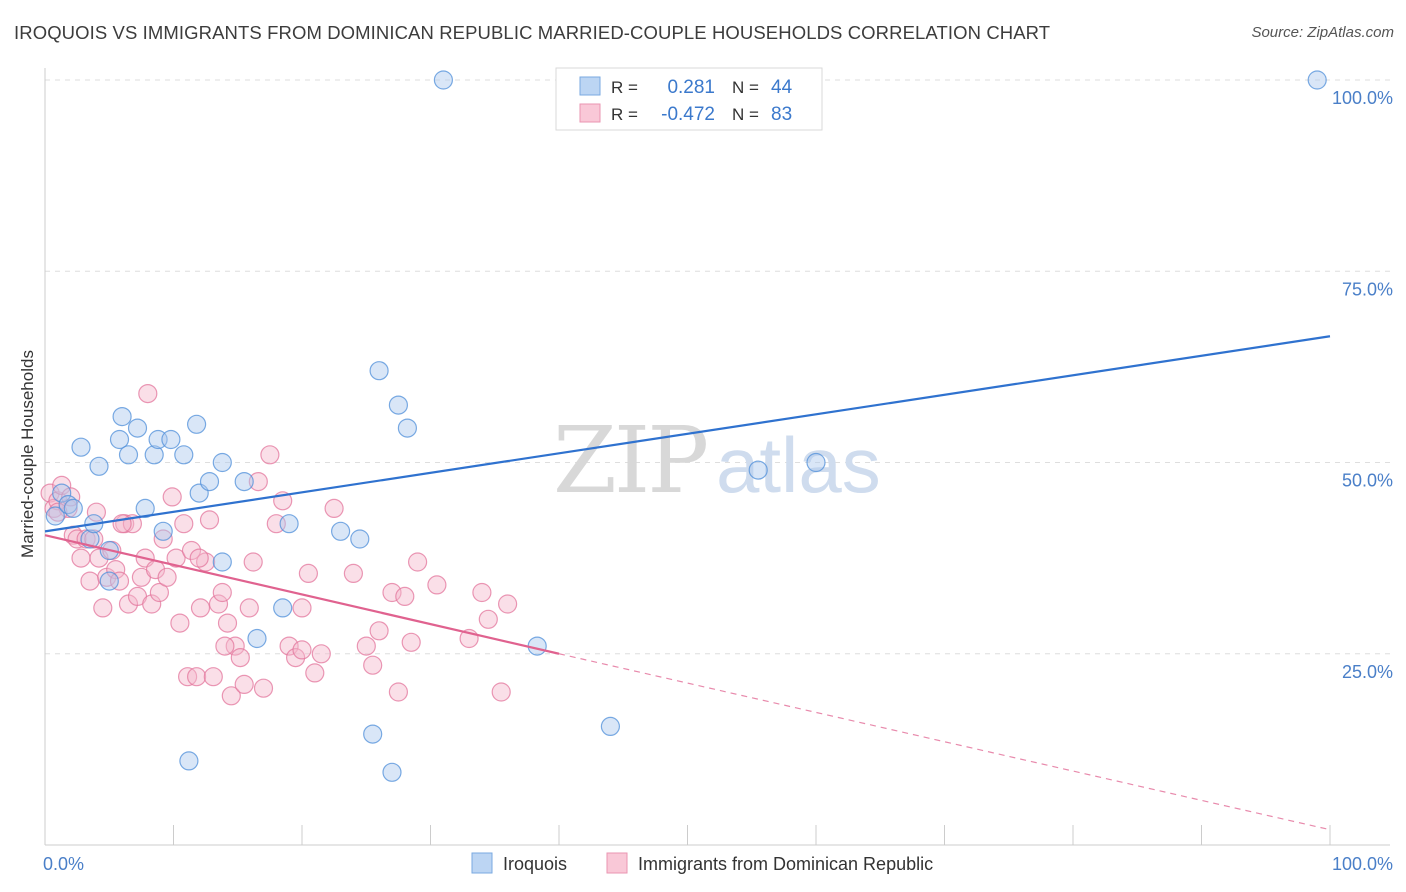 The width and height of the screenshot is (1406, 892). I want to click on stats-n-value-1: 44, so click(782, 87).